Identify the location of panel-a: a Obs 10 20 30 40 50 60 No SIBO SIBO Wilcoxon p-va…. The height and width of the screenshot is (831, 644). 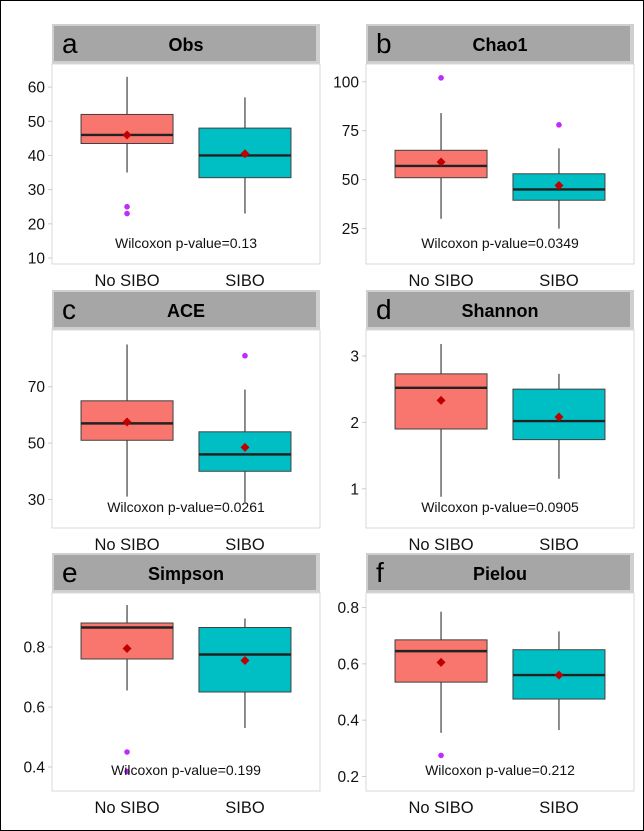
(174, 157).